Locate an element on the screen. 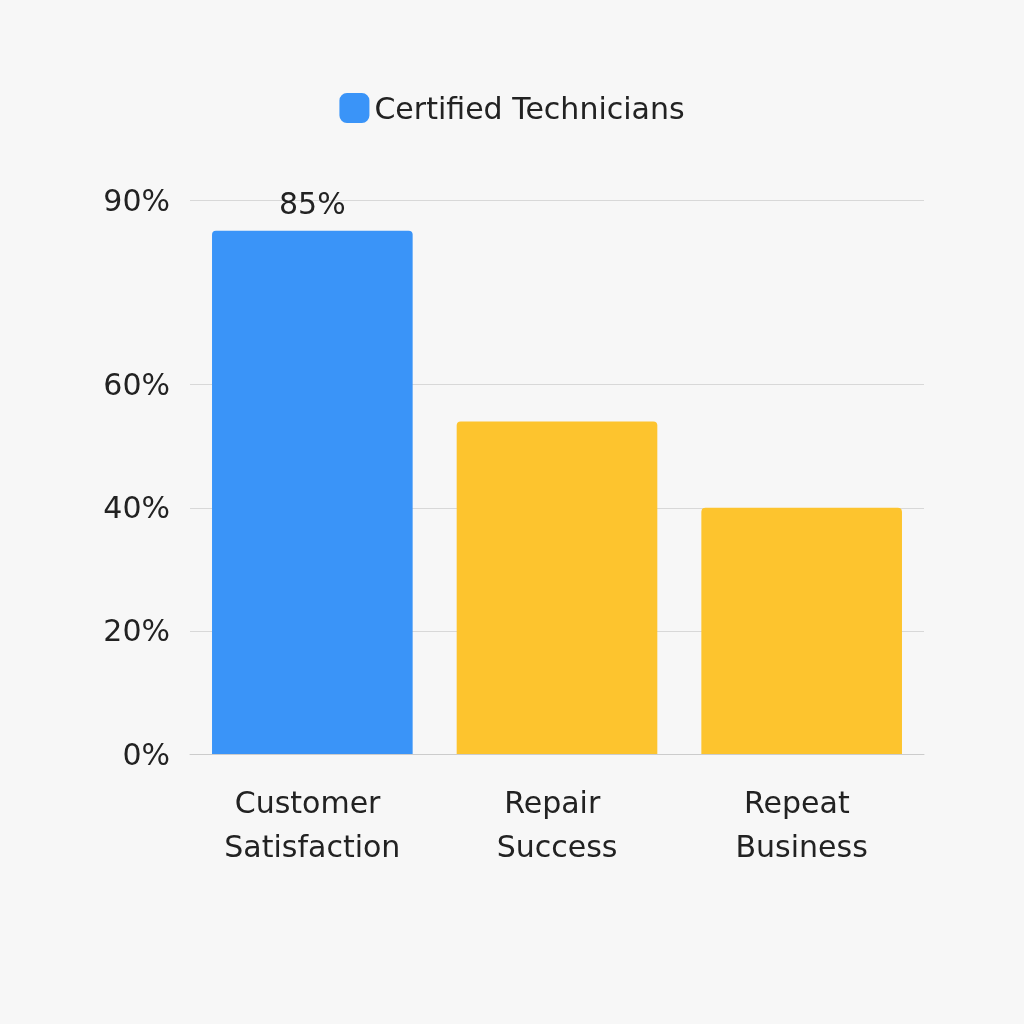 This screenshot has height=1024, width=1024. data-label: 85% is located at coordinates (312, 204).